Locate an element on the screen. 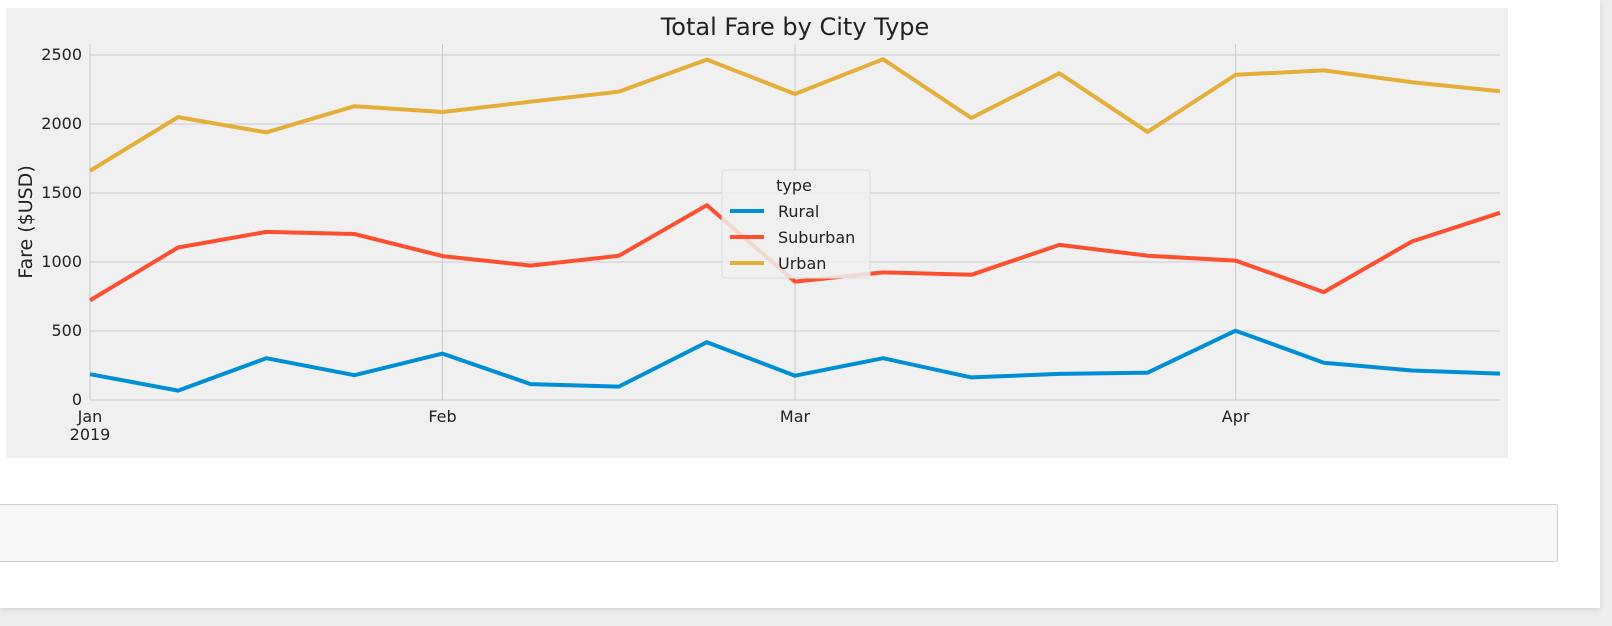  y-tick-label: 2500 is located at coordinates (61, 54).